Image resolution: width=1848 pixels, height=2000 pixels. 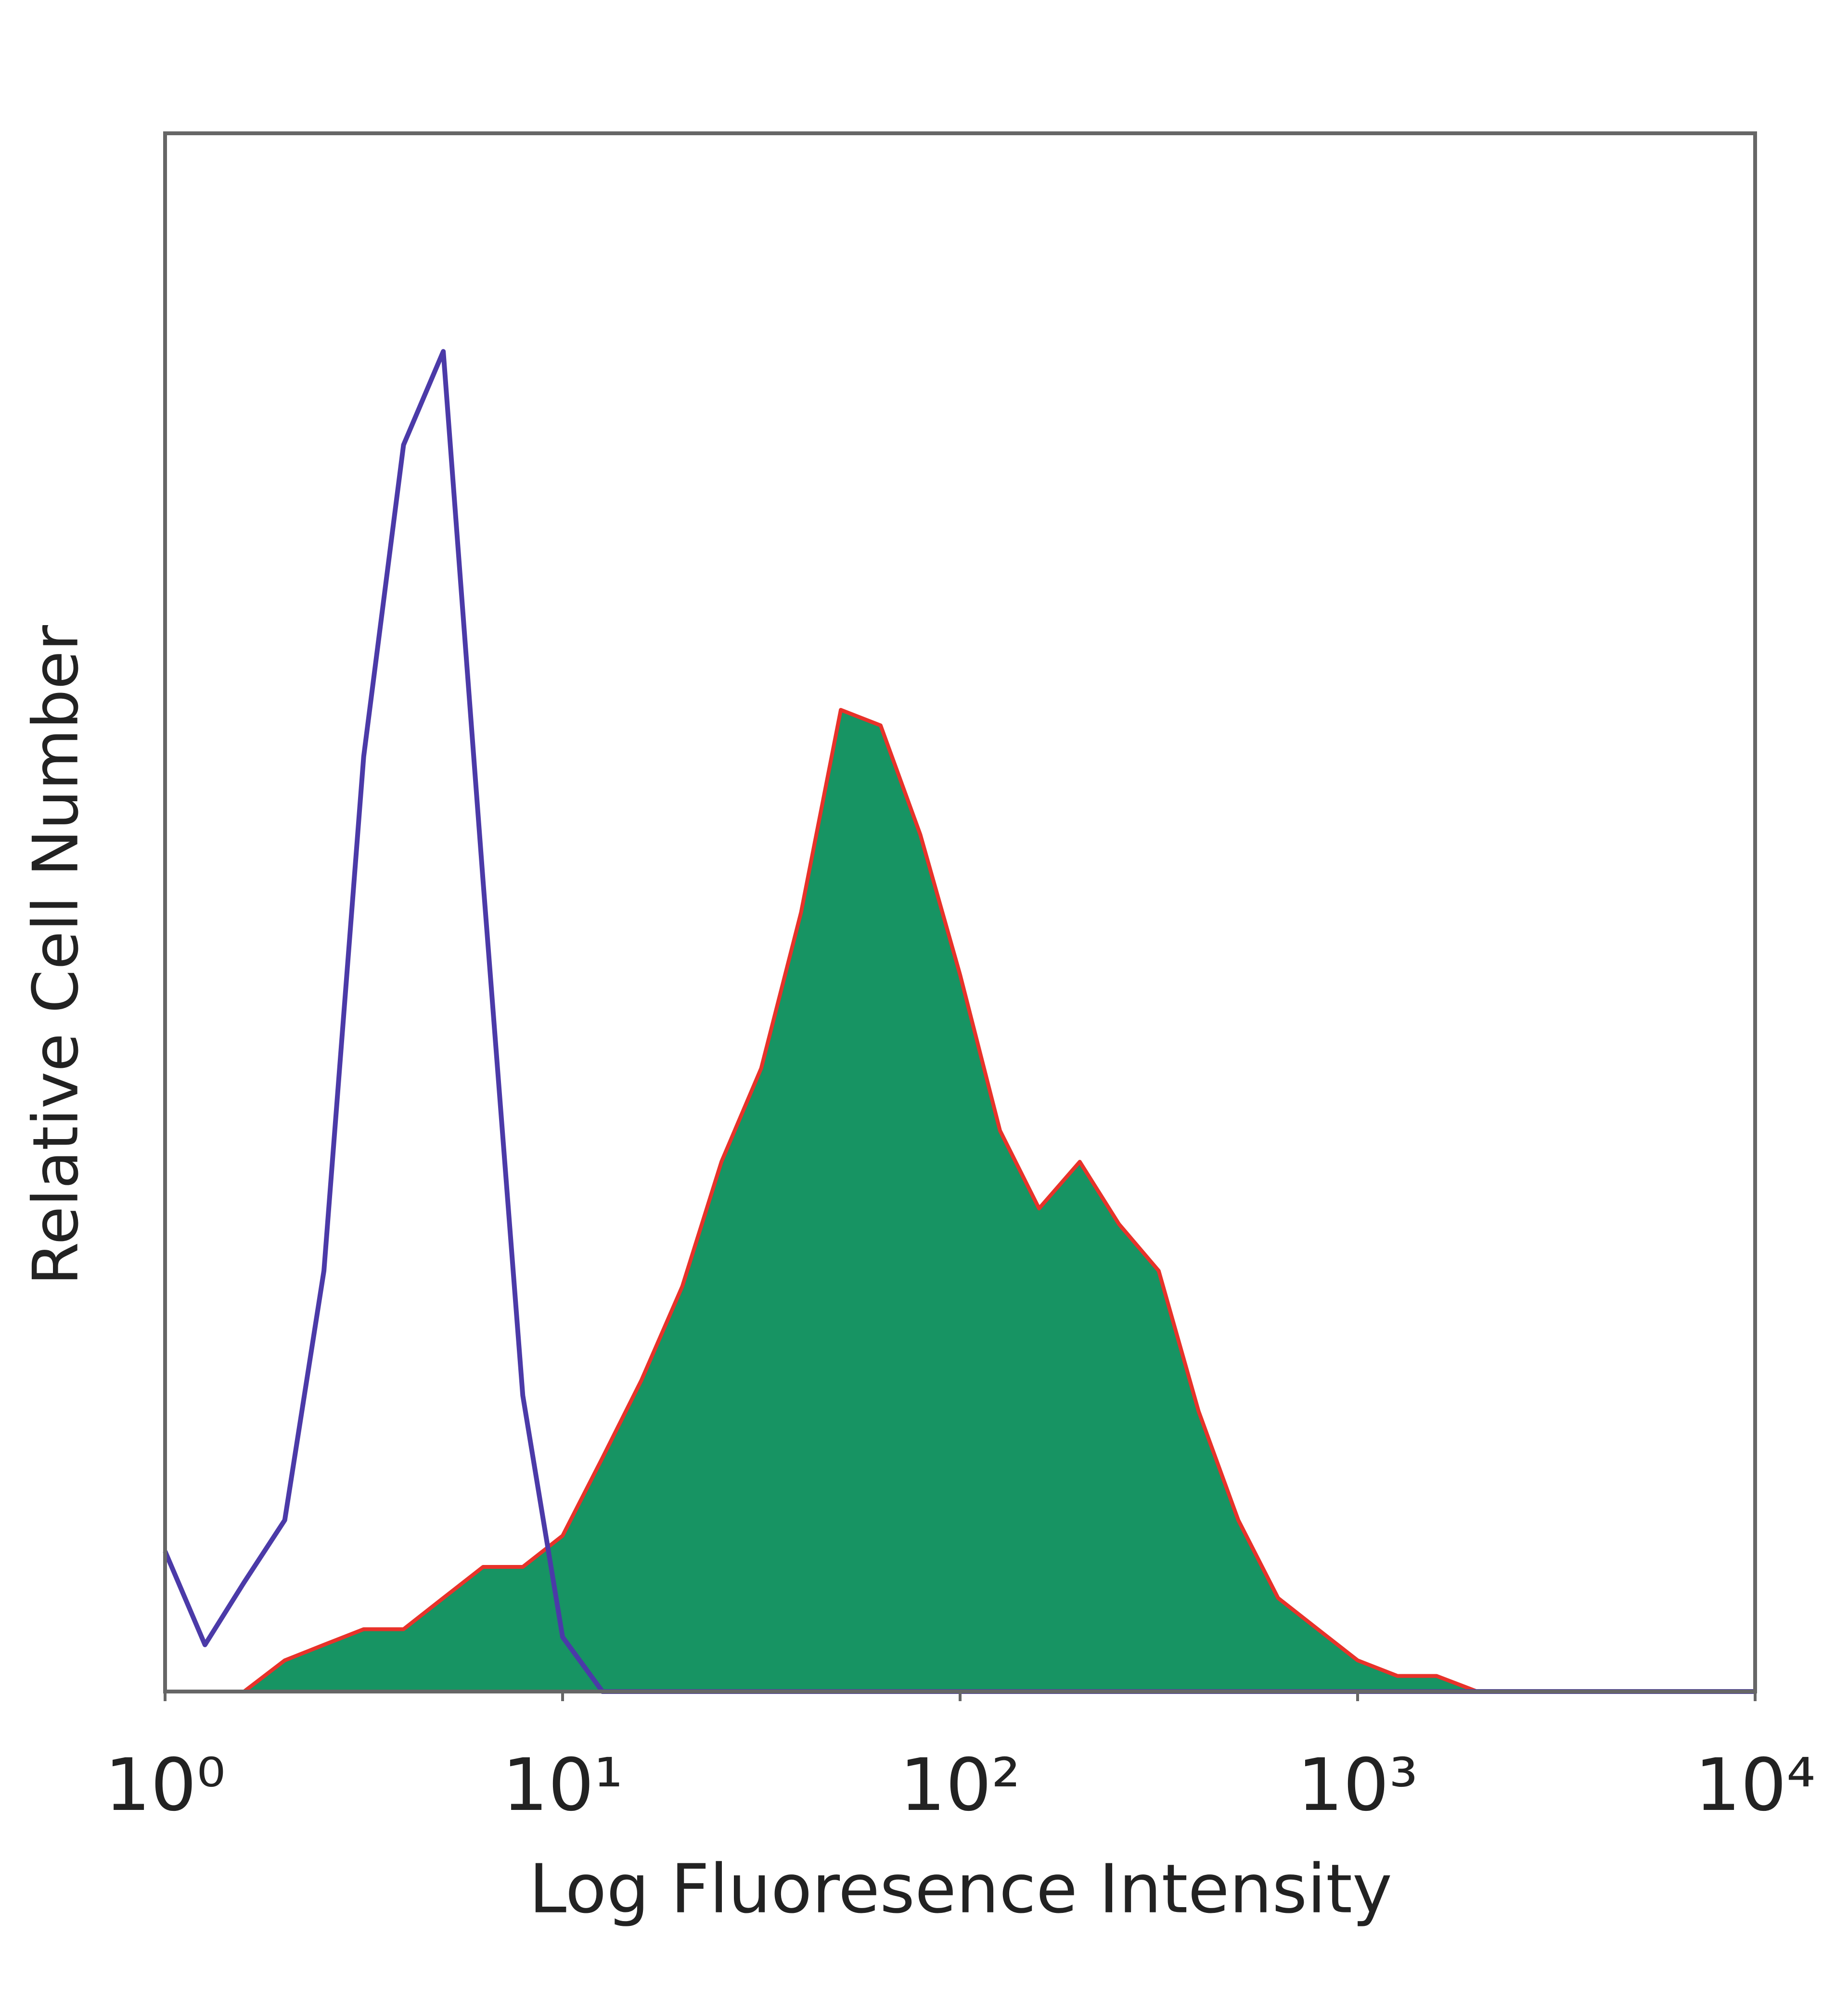 I want to click on x-axis-label: Log Fluoresence Intensity, so click(x=960, y=1889).